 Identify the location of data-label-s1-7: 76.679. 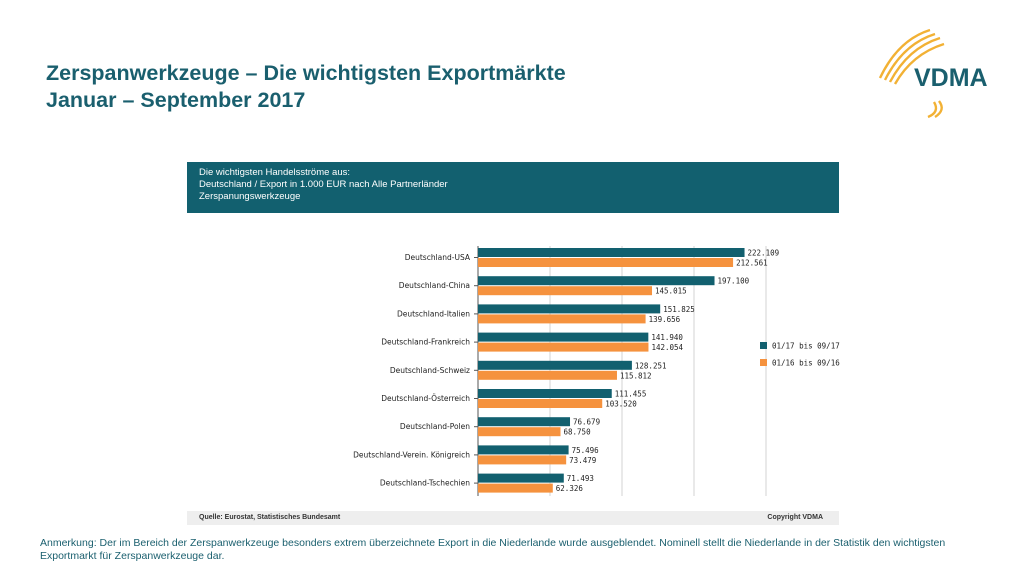
(586, 422).